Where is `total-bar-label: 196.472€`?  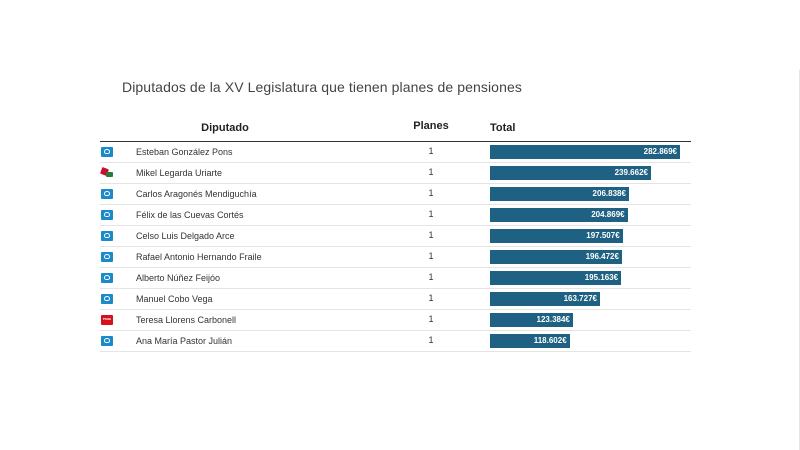 total-bar-label: 196.472€ is located at coordinates (602, 256).